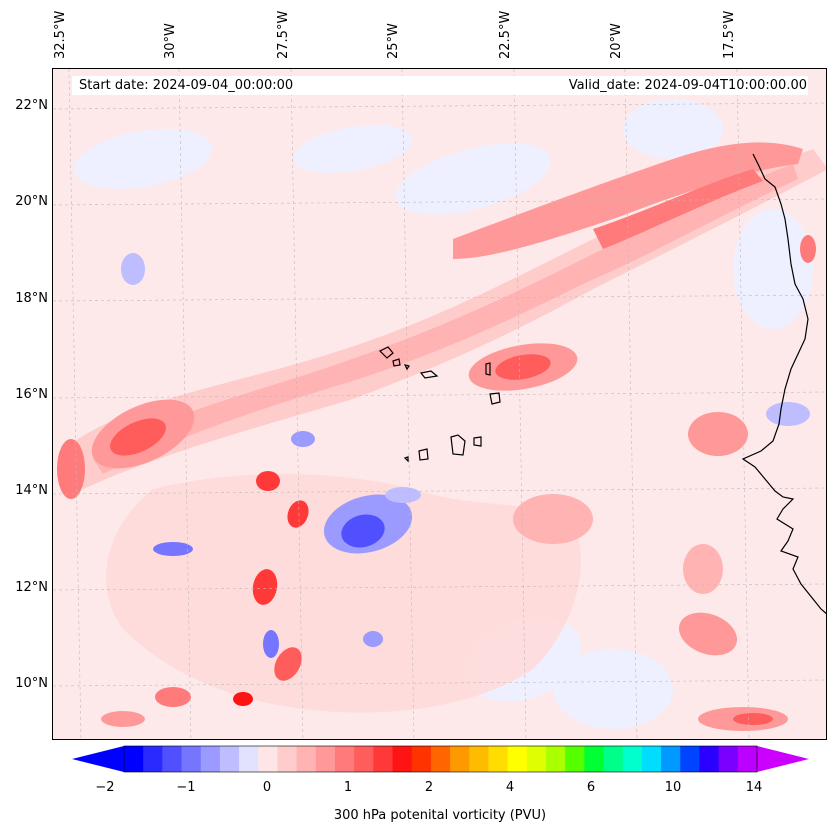 This screenshot has width=837, height=836. What do you see at coordinates (31, 201) in the screenshot?
I see `lat-label: 20°N` at bounding box center [31, 201].